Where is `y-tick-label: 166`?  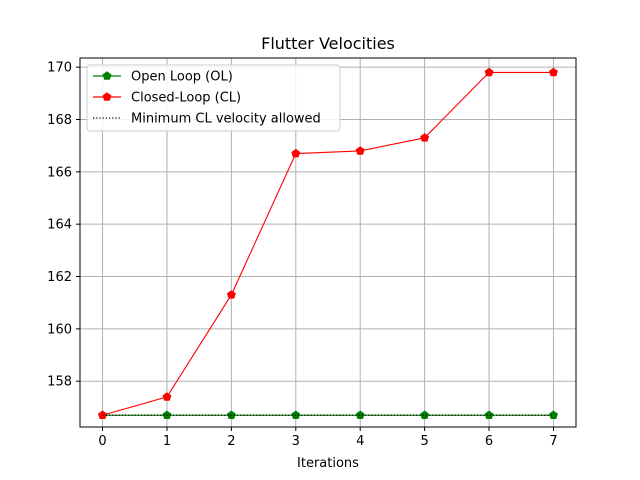
y-tick-label: 166 is located at coordinates (59, 172).